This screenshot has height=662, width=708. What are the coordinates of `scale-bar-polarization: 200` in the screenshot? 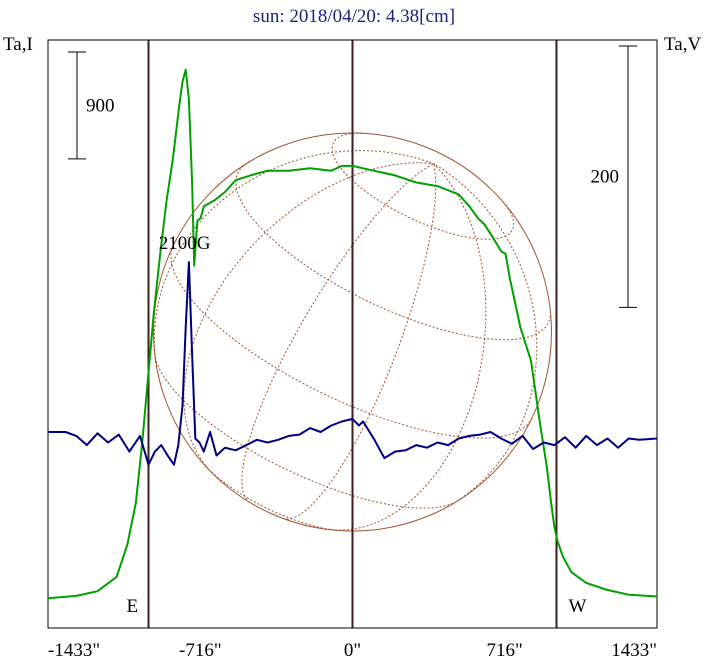 It's located at (614, 176).